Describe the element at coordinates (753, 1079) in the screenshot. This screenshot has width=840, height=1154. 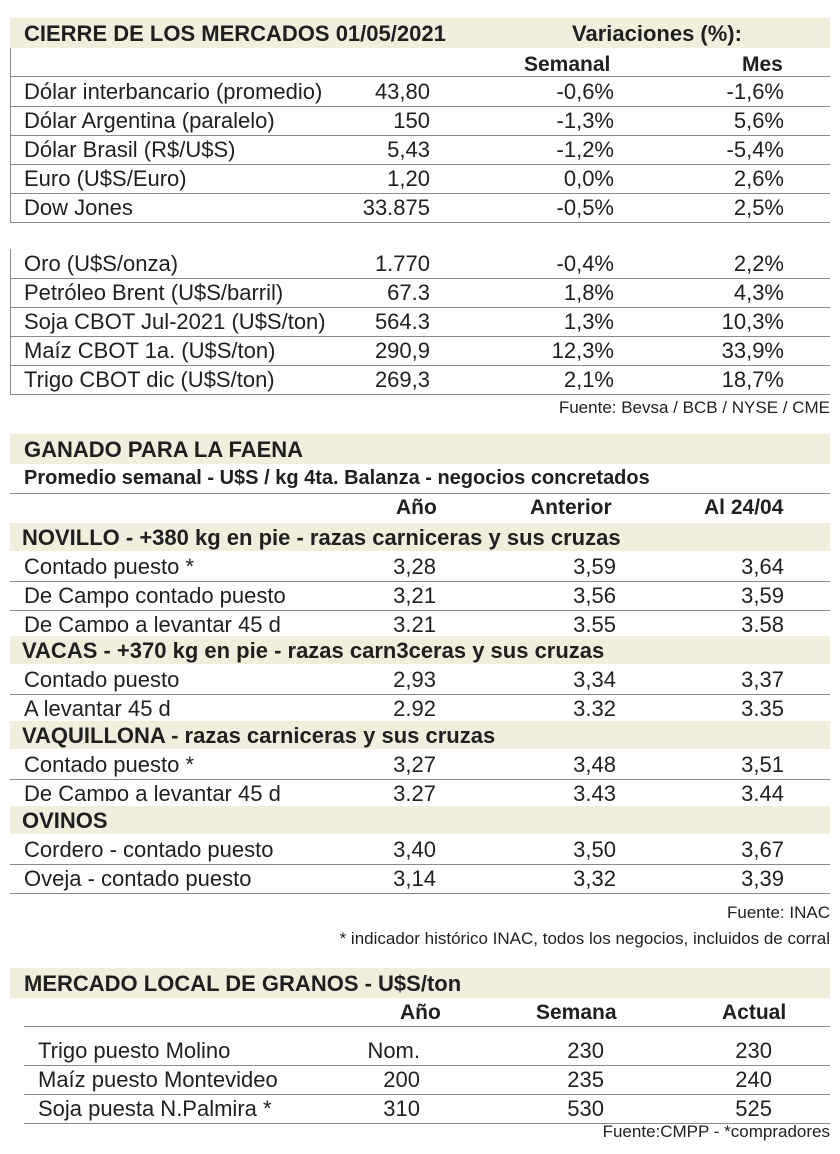
I see `row-current: 240` at that location.